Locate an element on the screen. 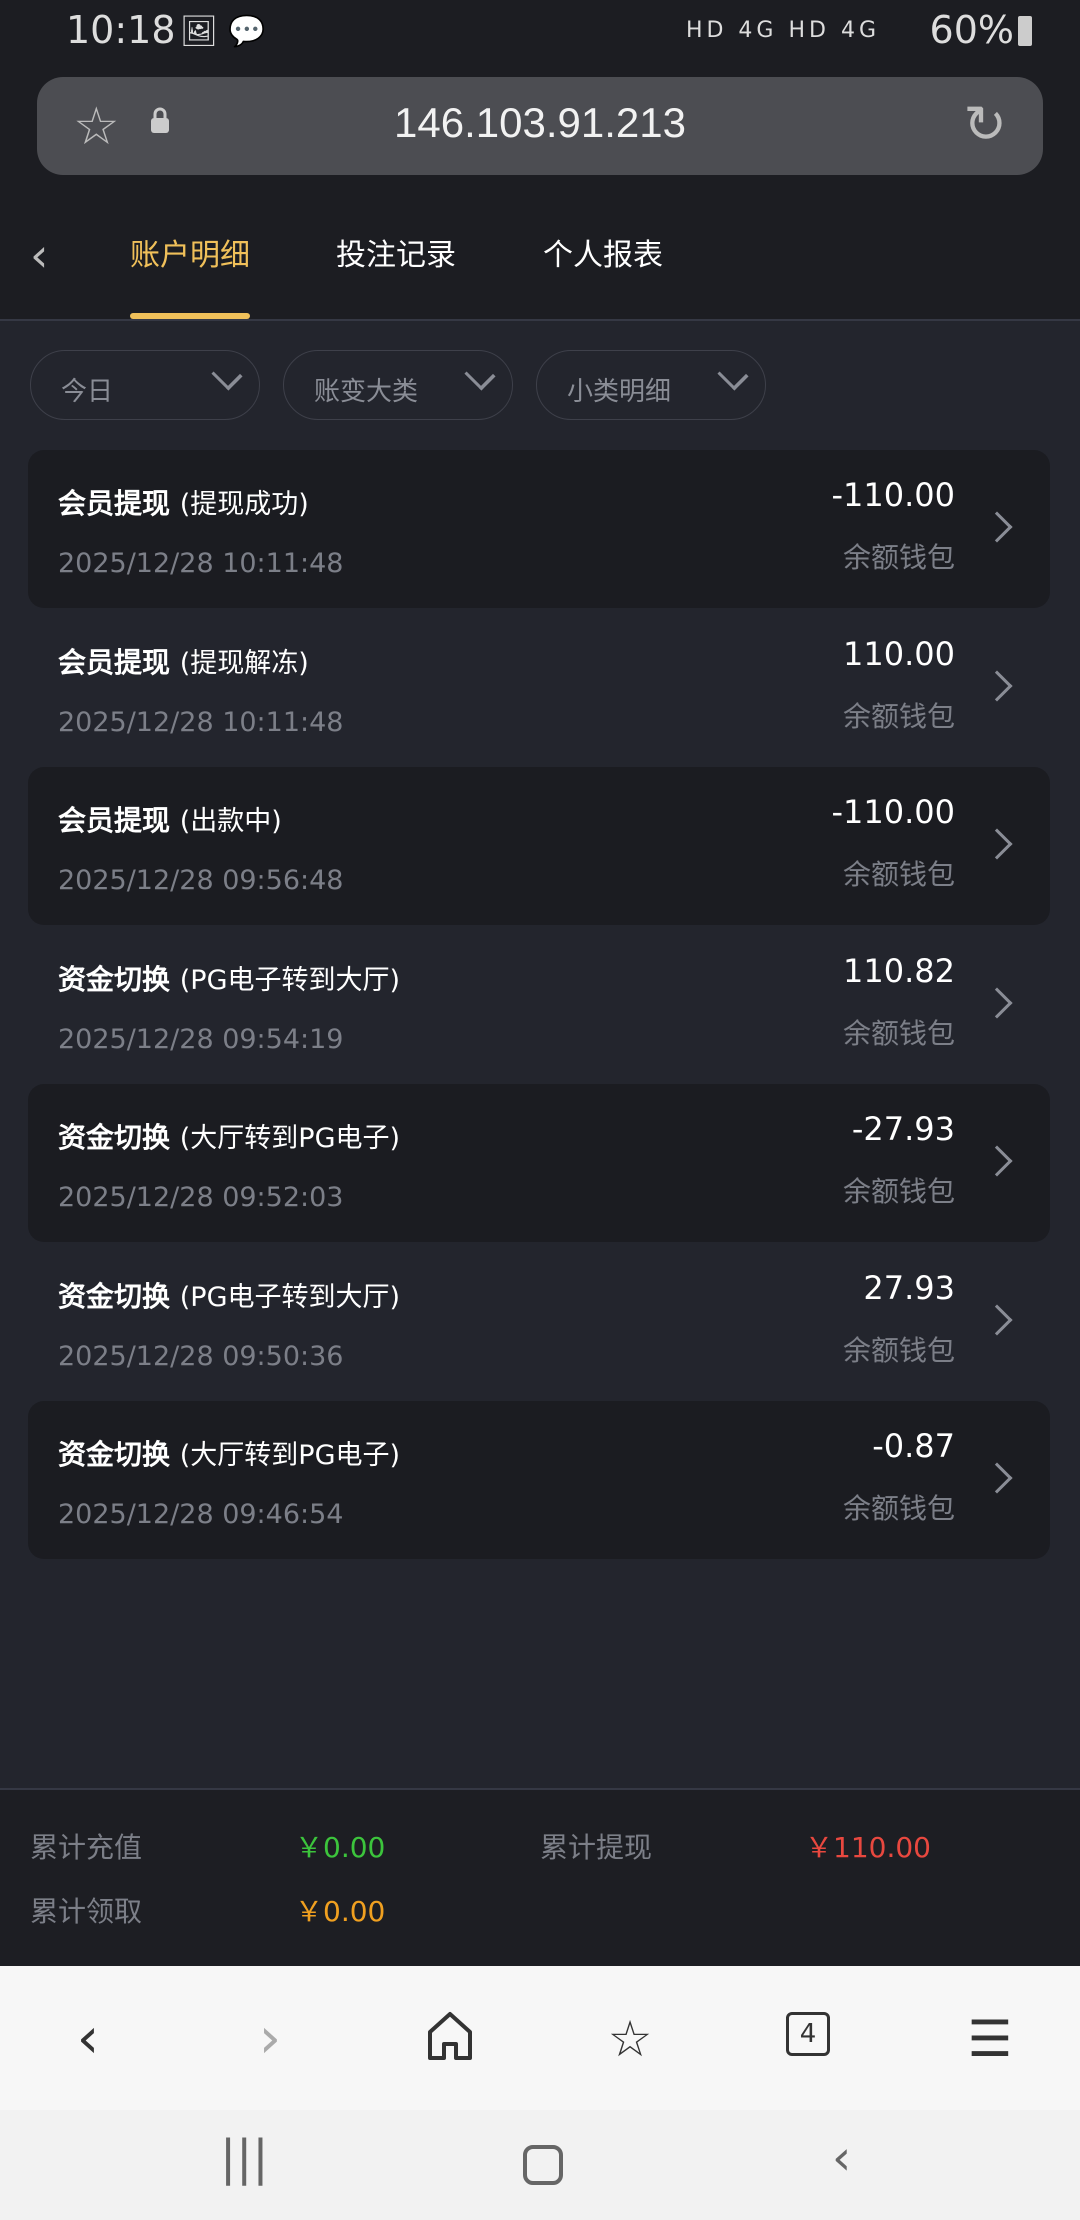 Image resolution: width=1080 pixels, height=2220 pixels. deposit-label: 累计充值 is located at coordinates (86, 1847).